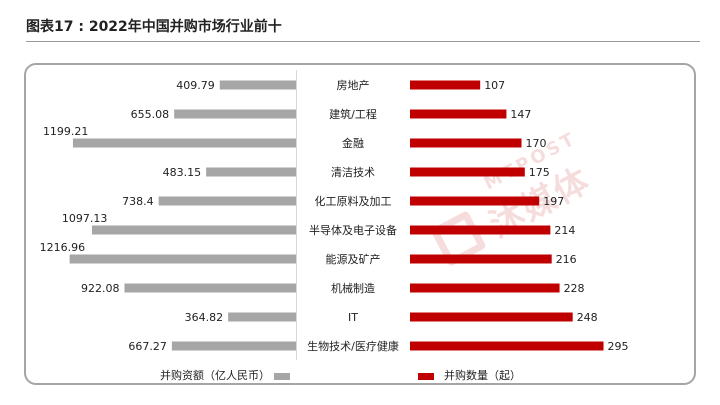 The height and width of the screenshot is (405, 720). What do you see at coordinates (353, 114) in the screenshot?
I see `category-label: 建筑/工程` at bounding box center [353, 114].